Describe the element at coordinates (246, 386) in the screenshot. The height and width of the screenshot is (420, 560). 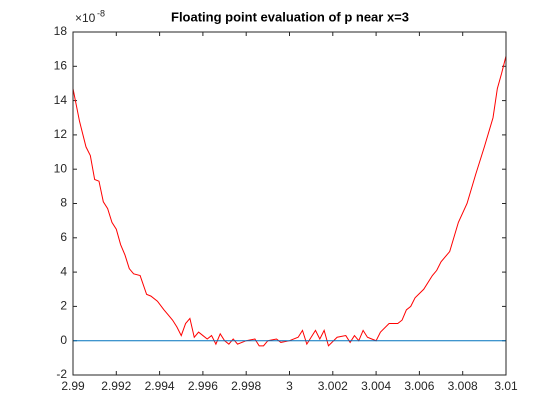
I see `x-tick-label: 2.998` at that location.